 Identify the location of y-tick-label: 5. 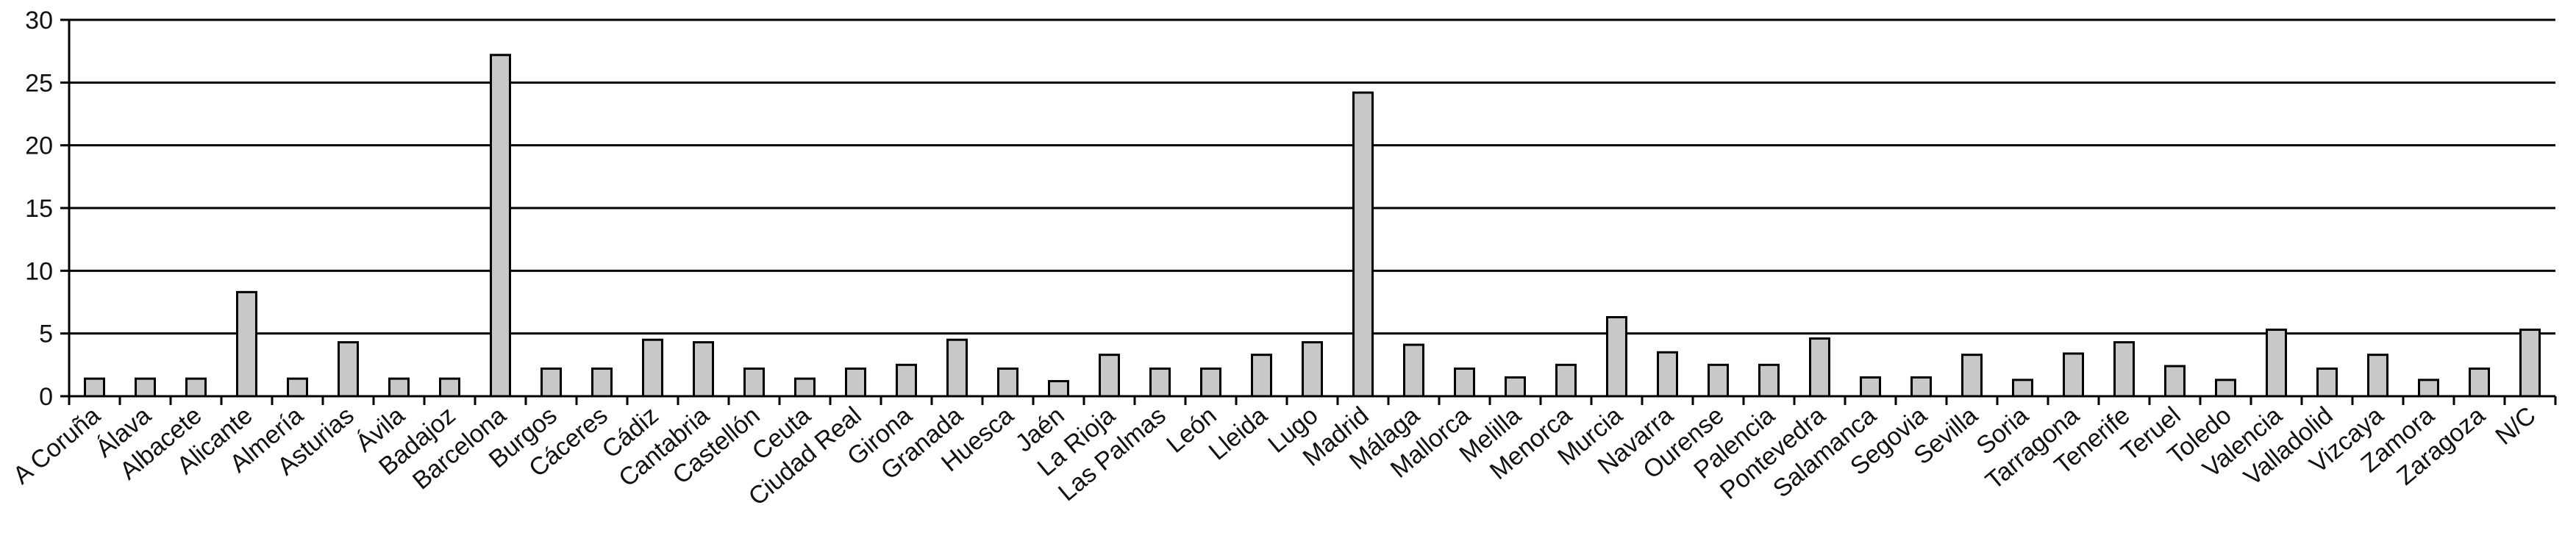
(46, 334).